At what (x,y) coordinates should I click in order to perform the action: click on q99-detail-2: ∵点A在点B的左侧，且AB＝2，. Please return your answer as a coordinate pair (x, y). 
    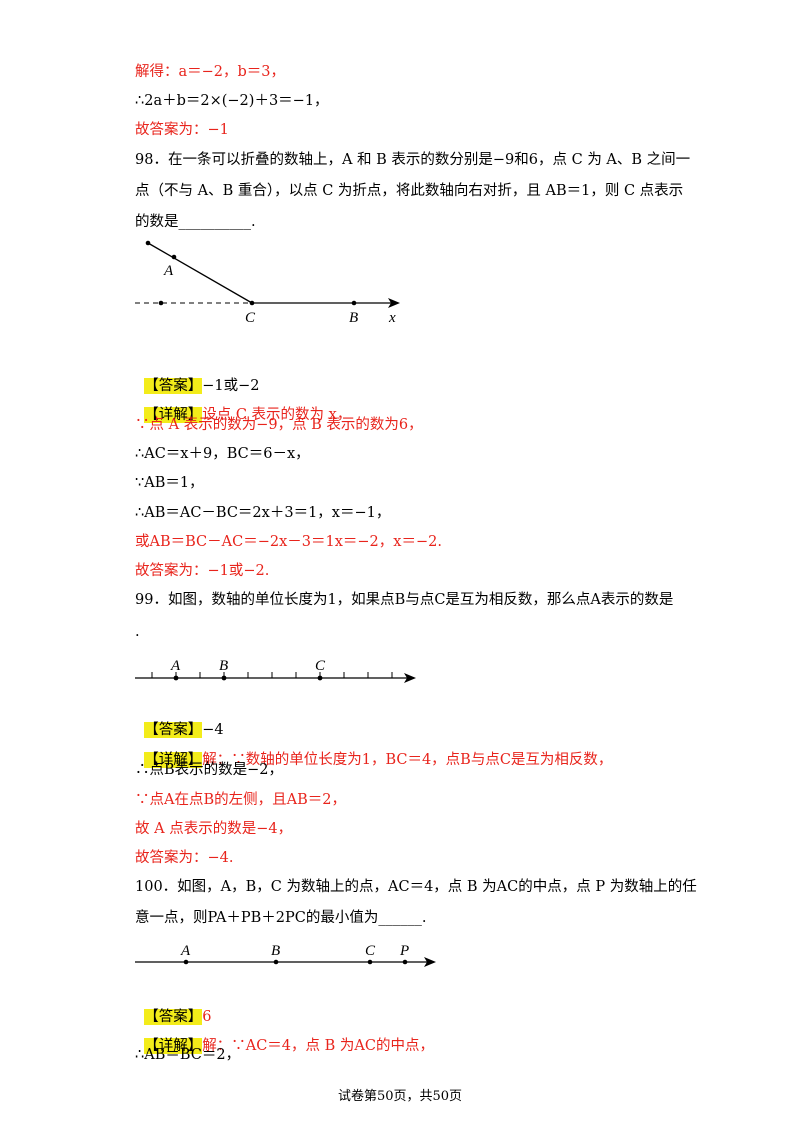
    Looking at the image, I should click on (240, 800).